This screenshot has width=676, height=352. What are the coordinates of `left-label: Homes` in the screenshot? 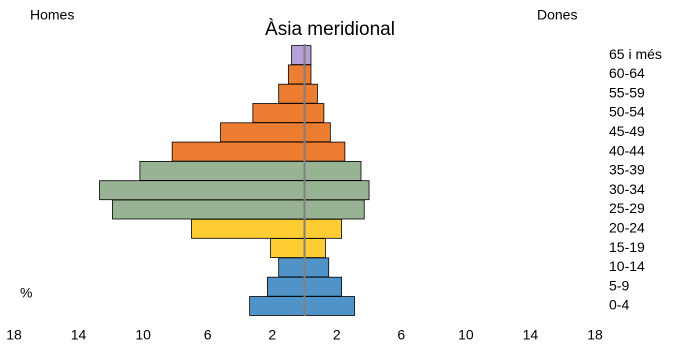 It's located at (52, 15).